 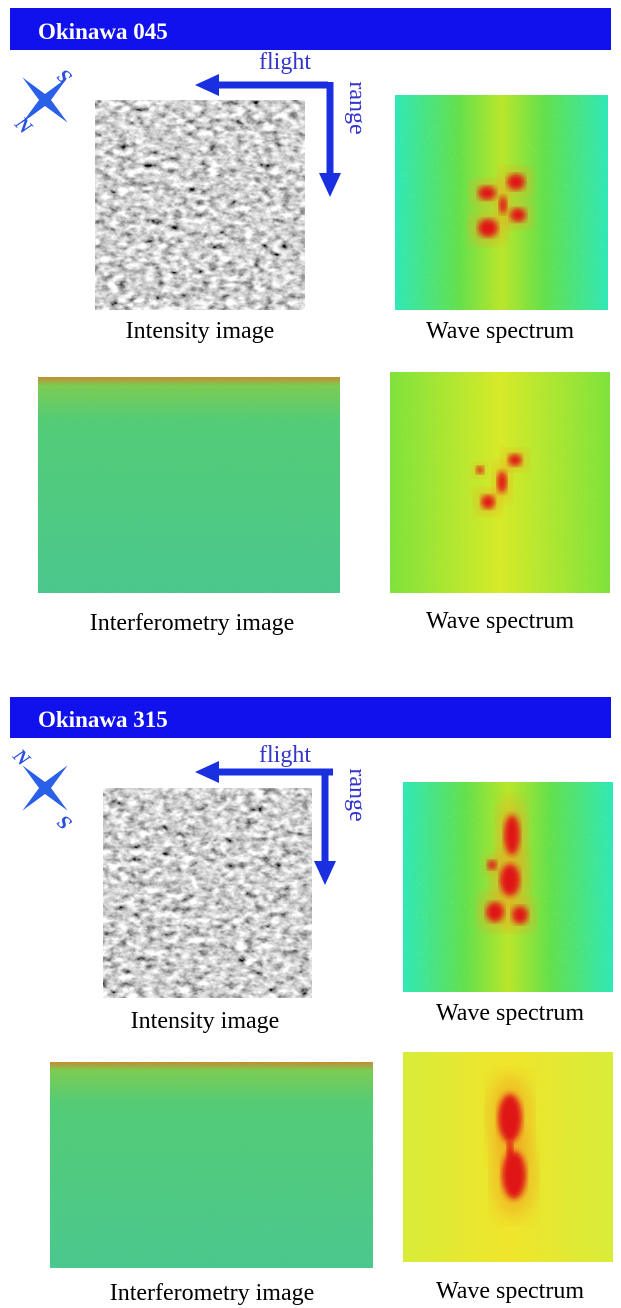 What do you see at coordinates (103, 31) in the screenshot?
I see `panel-title: Okinawa 045` at bounding box center [103, 31].